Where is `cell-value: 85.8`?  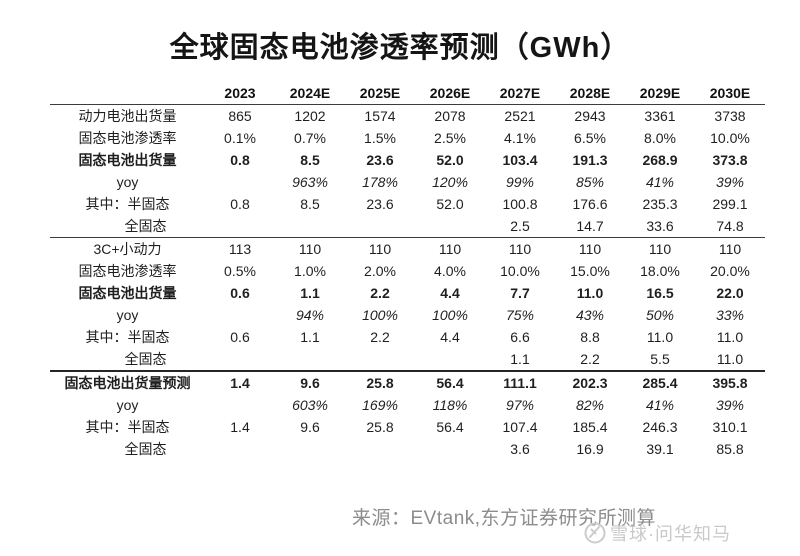 cell-value: 85.8 is located at coordinates (730, 449).